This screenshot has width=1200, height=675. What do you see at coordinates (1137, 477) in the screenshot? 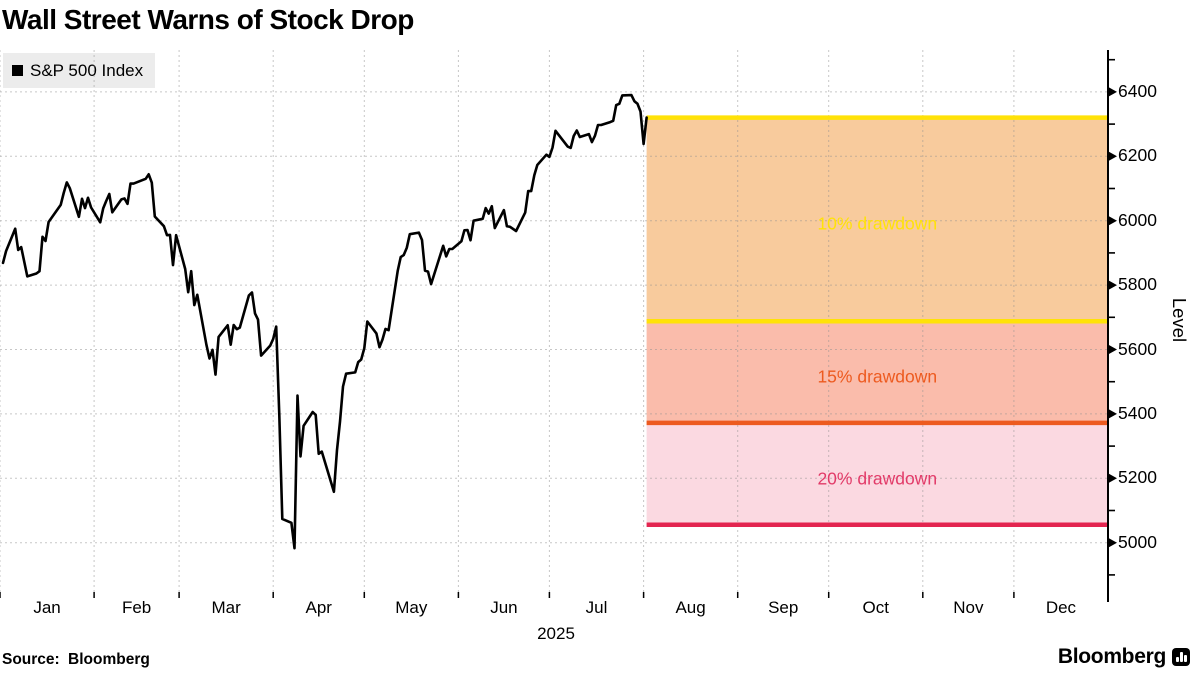
I see `y-axis-tick-label: 5200` at bounding box center [1137, 477].